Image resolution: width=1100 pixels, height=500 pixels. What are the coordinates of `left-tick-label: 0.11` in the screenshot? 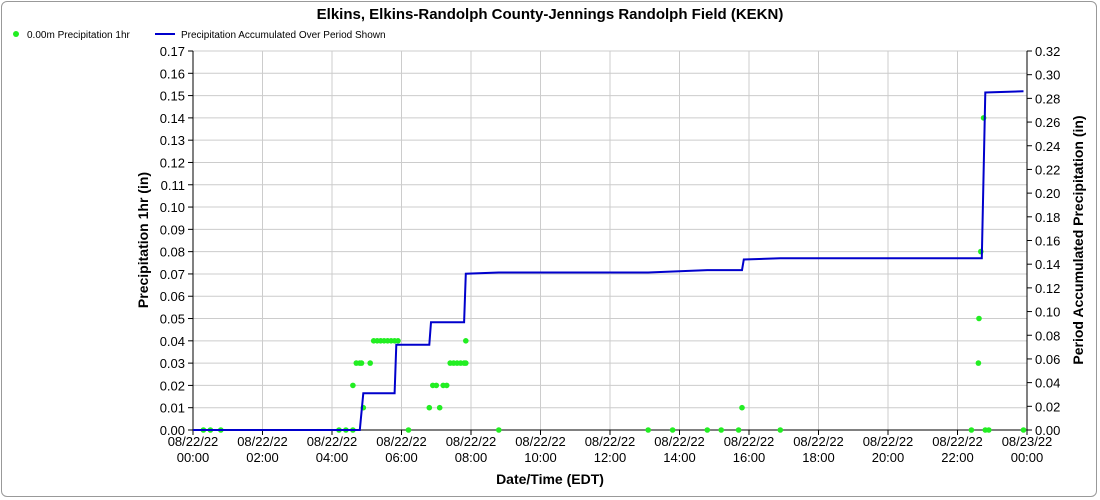 It's located at (173, 185).